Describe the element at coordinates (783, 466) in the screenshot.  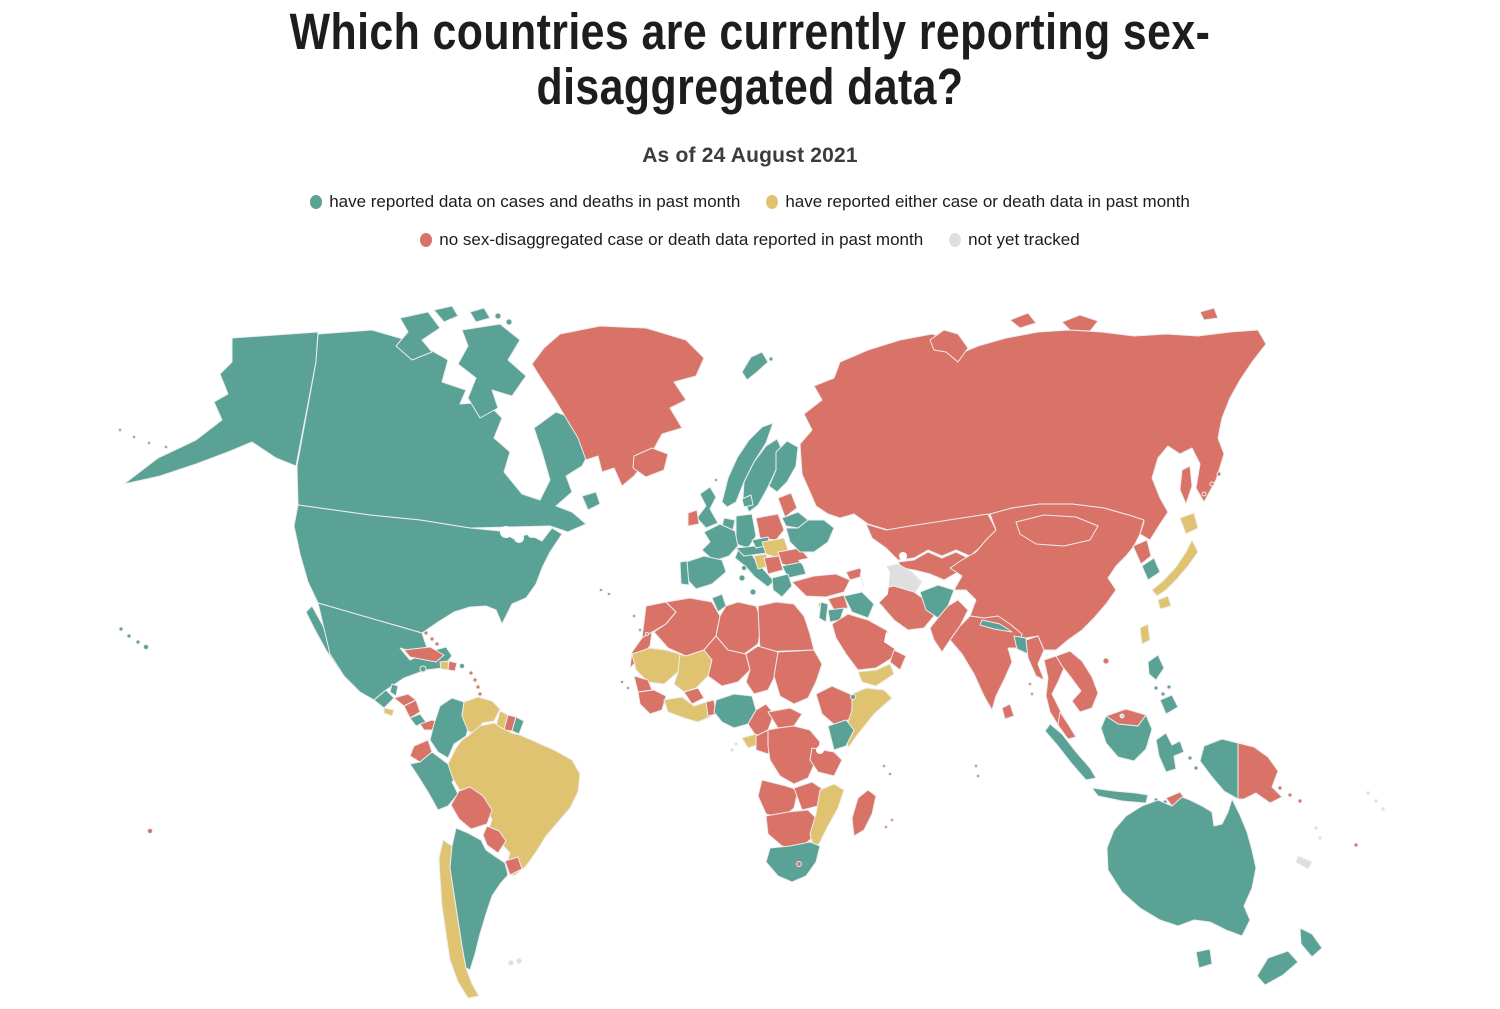
I see `region-finland` at that location.